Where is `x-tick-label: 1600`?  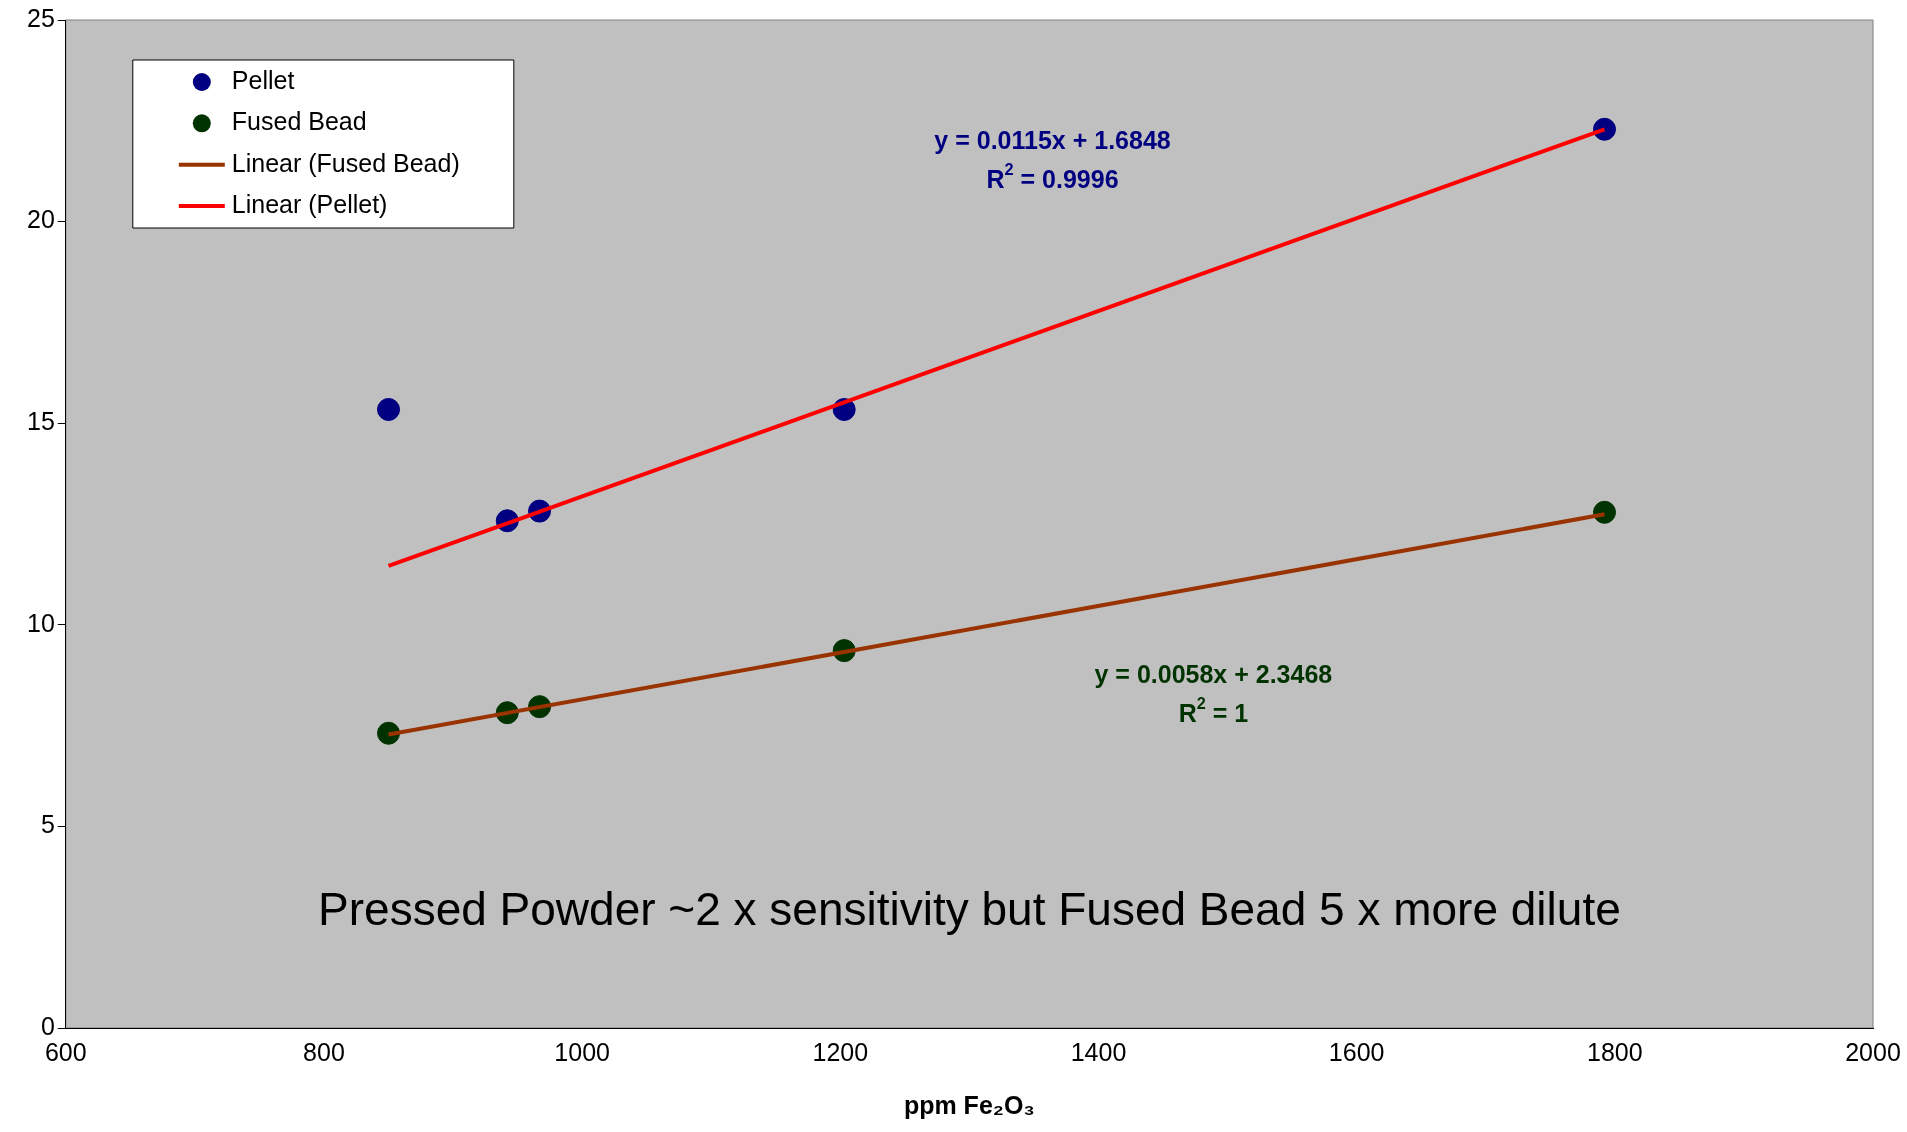 x-tick-label: 1600 is located at coordinates (1356, 1051).